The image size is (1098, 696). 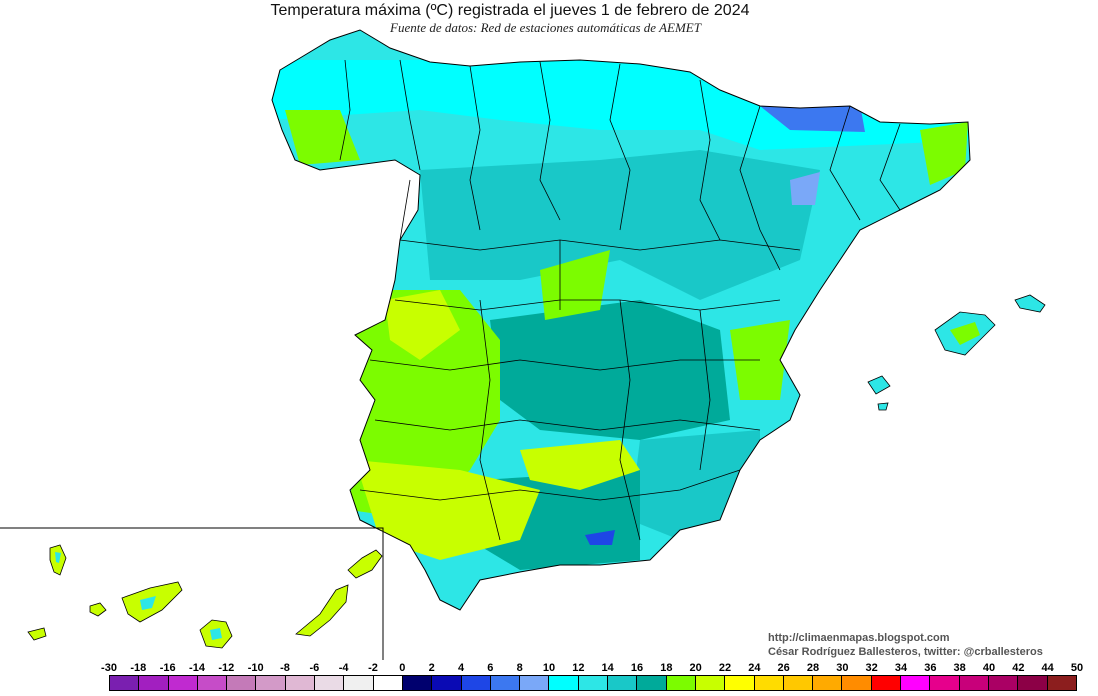 What do you see at coordinates (607, 668) in the screenshot?
I see `legend-label: 14` at bounding box center [607, 668].